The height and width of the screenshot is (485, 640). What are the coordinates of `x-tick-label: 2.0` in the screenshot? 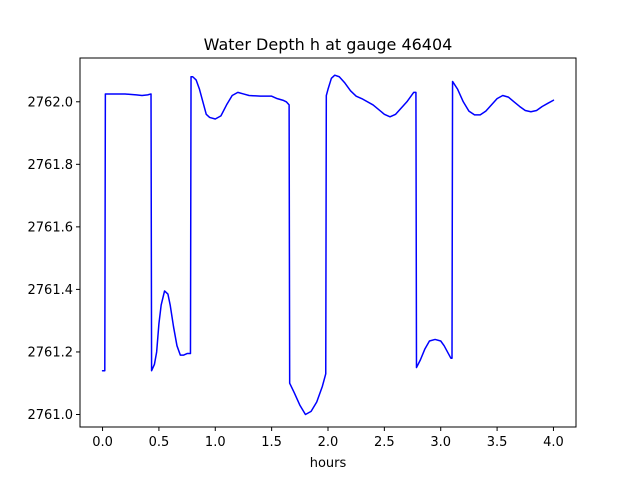 It's located at (328, 442).